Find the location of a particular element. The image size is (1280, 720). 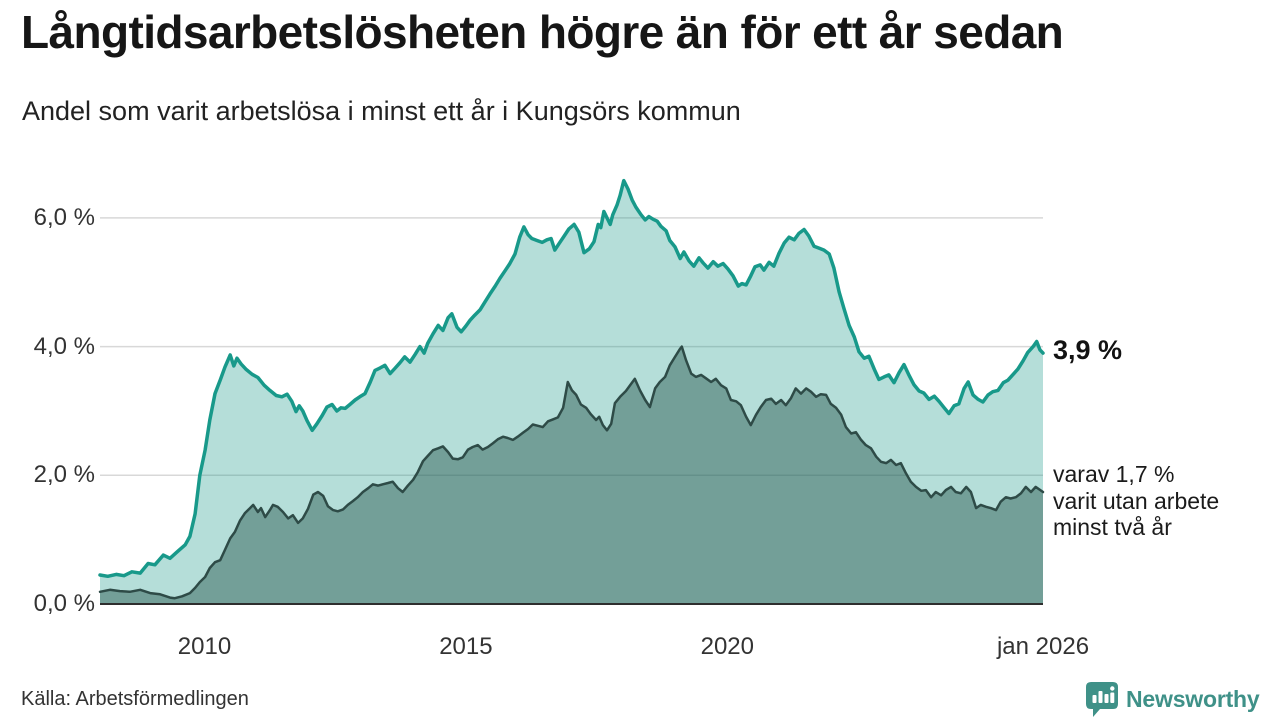

two-year-annotation-line: varit utan arbete is located at coordinates (1136, 500).